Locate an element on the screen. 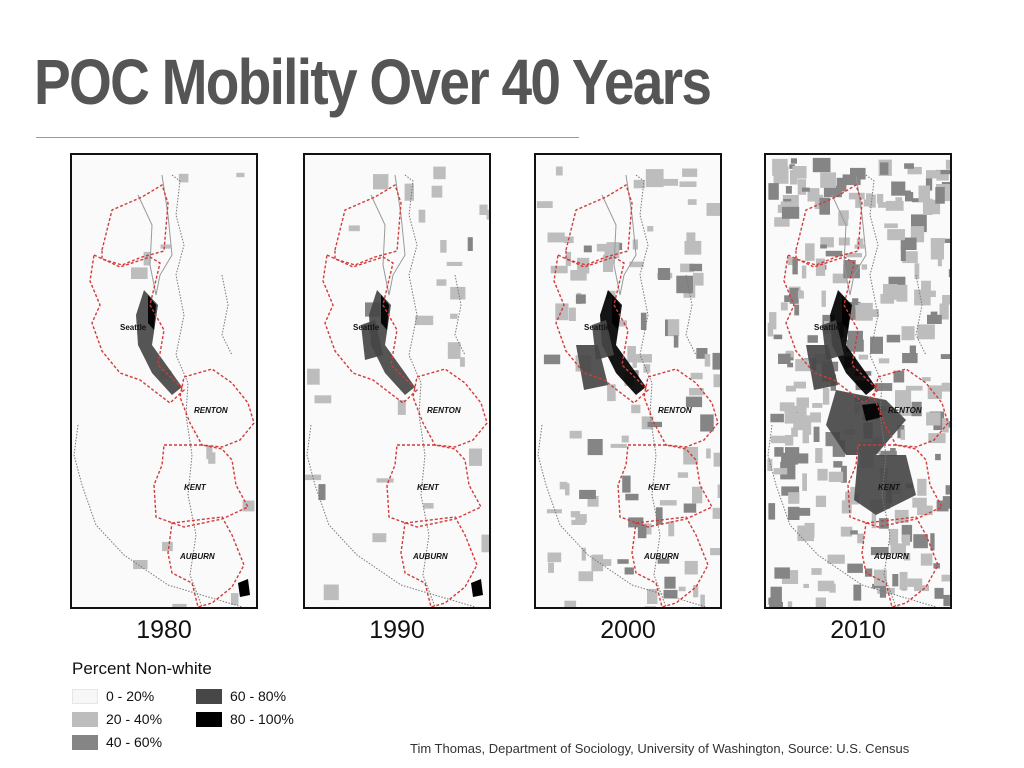  map-panel-1980: Seattle RENTON KENT AUBURN is located at coordinates (164, 381).